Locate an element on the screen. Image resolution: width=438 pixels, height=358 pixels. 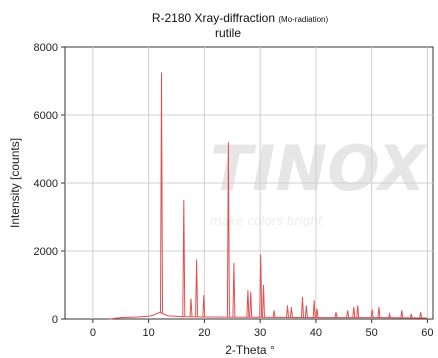
x-tick-label: 40 is located at coordinates (316, 333).